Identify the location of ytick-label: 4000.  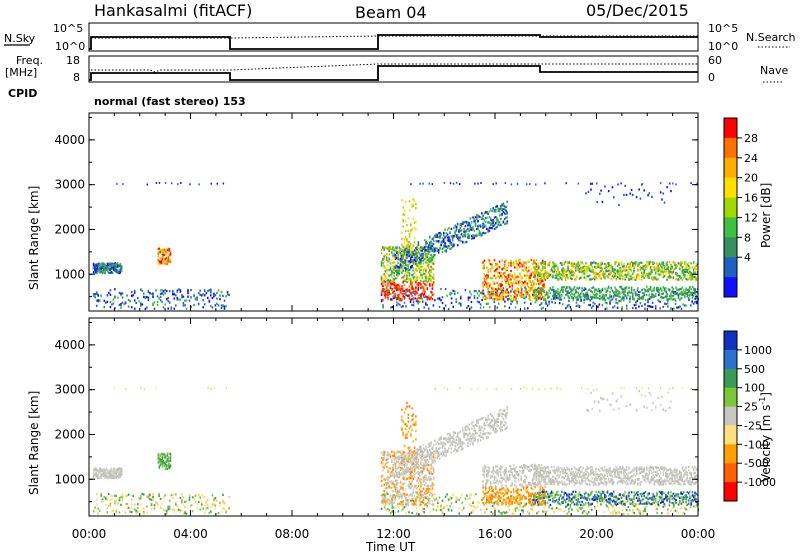
(69, 140).